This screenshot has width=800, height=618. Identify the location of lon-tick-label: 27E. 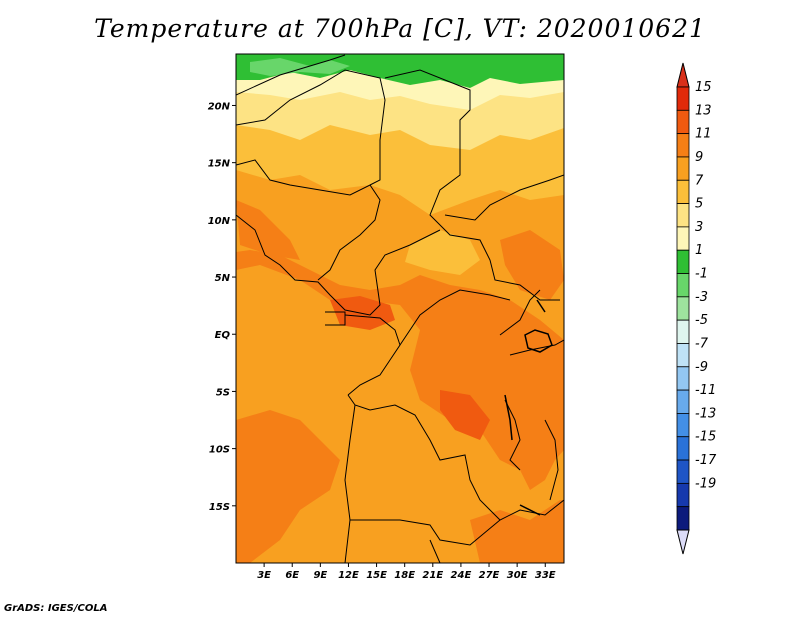
(489, 575).